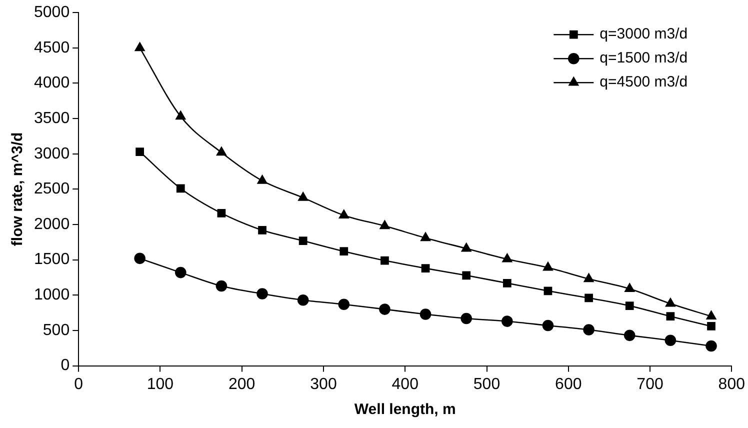  I want to click on x-tick-label: 400, so click(405, 384).